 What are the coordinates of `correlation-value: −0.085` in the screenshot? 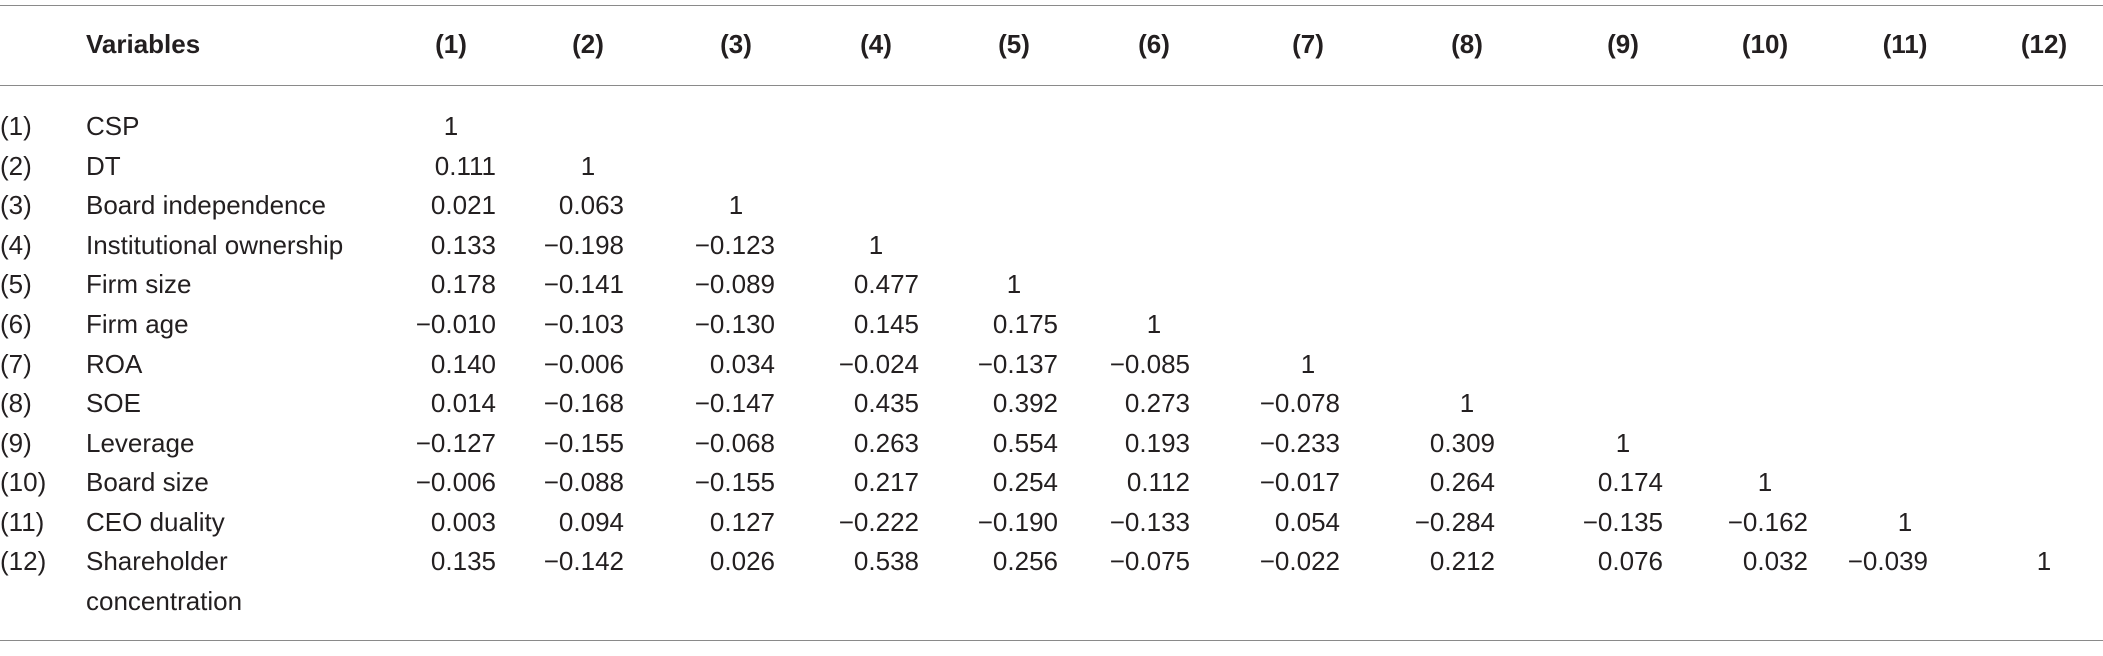 It's located at (1149, 364).